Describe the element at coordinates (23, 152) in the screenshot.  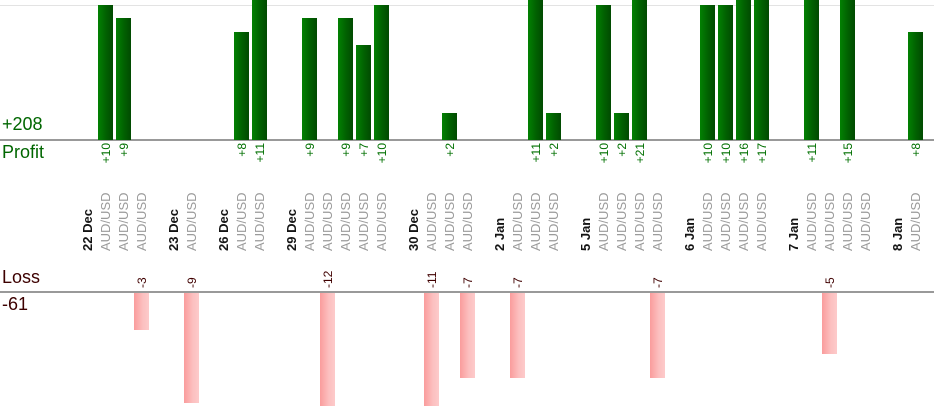
I see `profit-axis-title: Profit` at that location.